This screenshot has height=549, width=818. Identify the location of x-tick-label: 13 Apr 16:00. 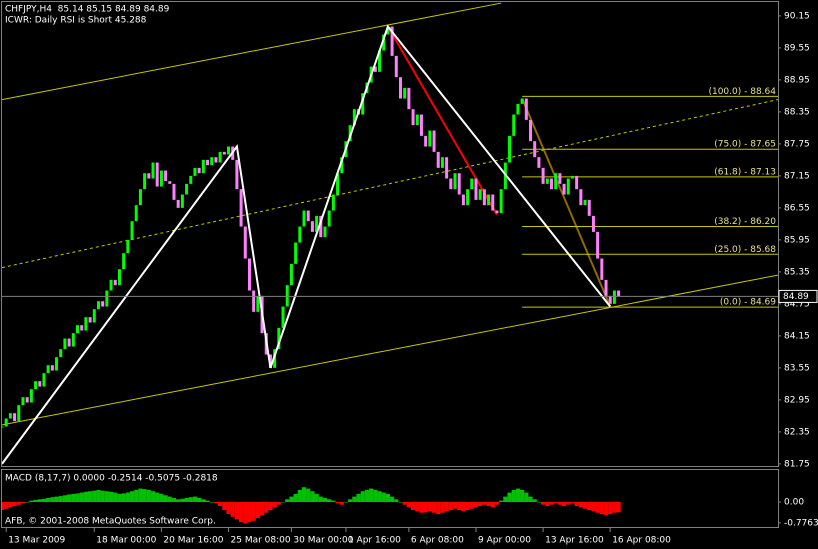
(574, 541).